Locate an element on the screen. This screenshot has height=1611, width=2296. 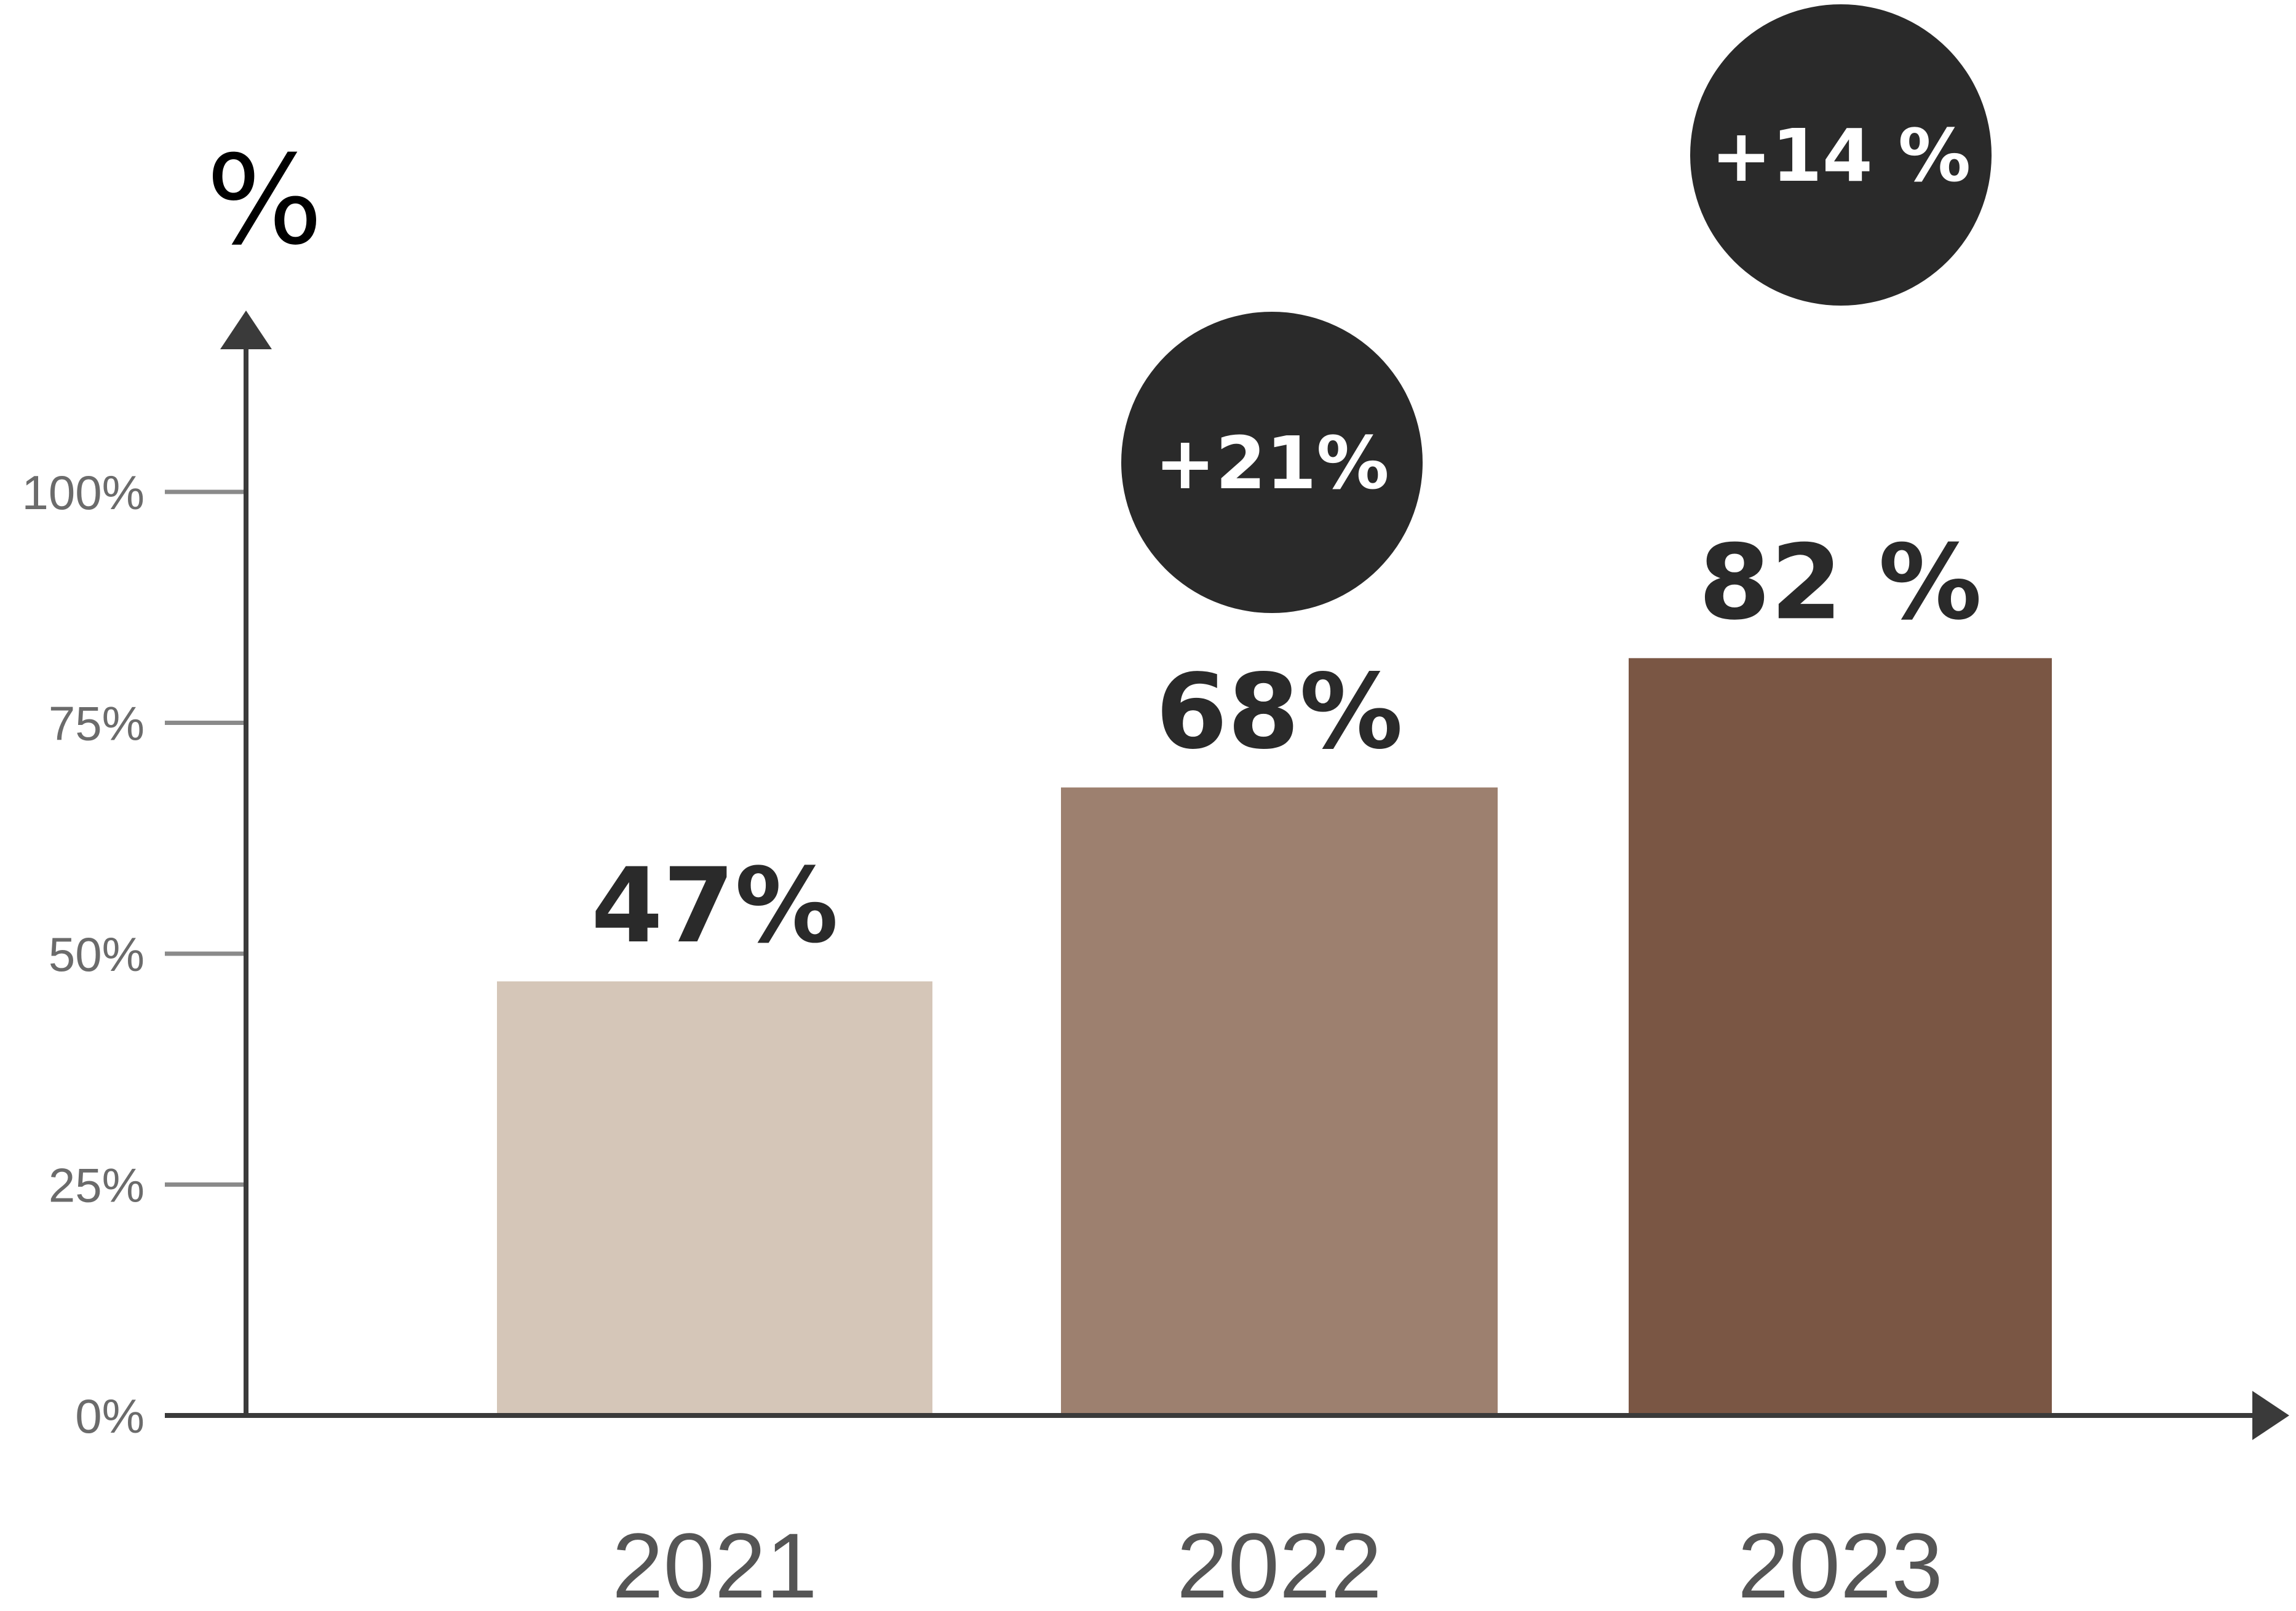
y-axis-ticks: 0% 25% 50% 75% 100% is located at coordinates (134, 954).